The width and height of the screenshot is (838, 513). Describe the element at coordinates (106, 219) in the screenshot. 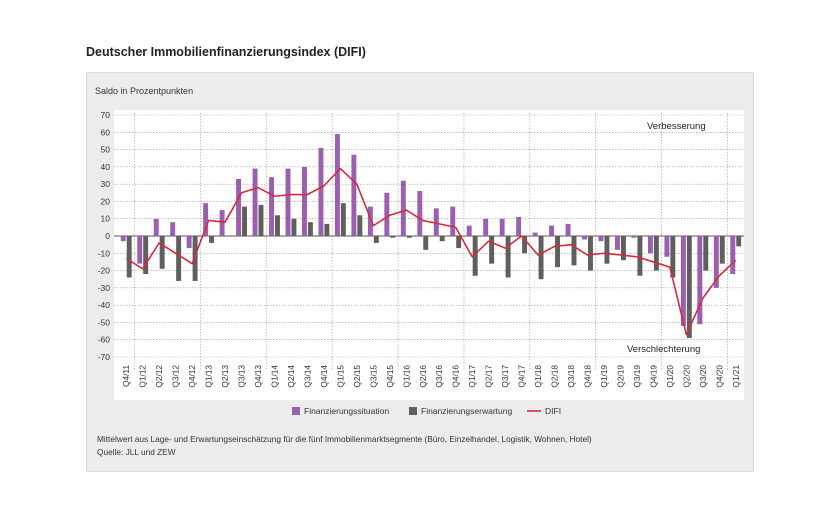

I see `y-tick-label: 10` at that location.